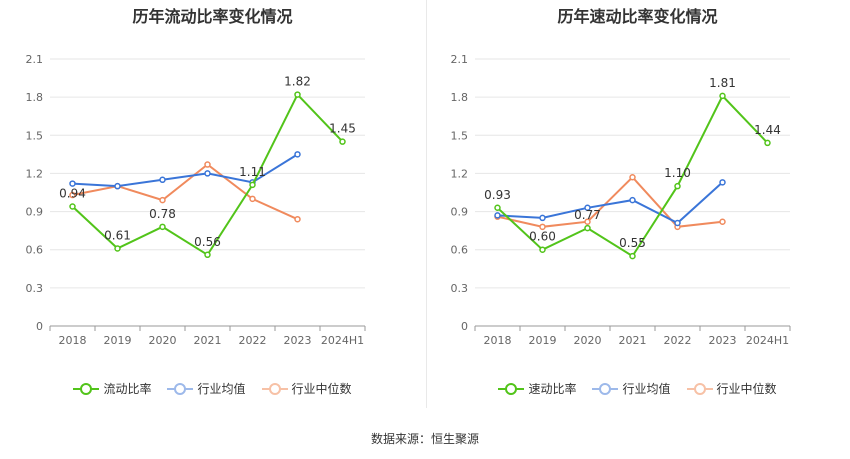  What do you see at coordinates (35, 173) in the screenshot?
I see `y-tick-label: 1.2` at bounding box center [35, 173].